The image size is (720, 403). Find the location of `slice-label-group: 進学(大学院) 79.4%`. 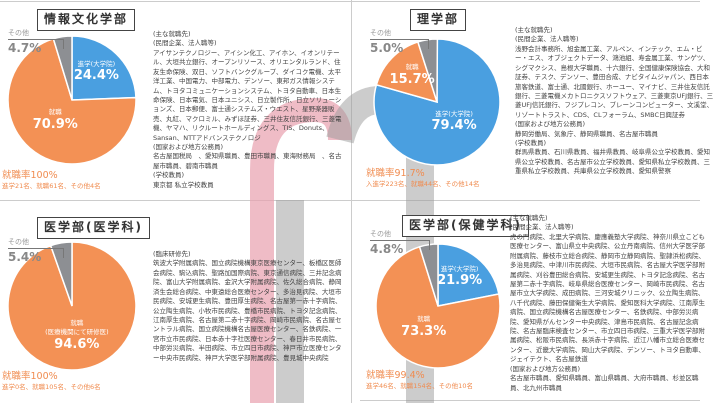

slice-label-group: 進学(大学院) 79.4% is located at coordinates (454, 122).